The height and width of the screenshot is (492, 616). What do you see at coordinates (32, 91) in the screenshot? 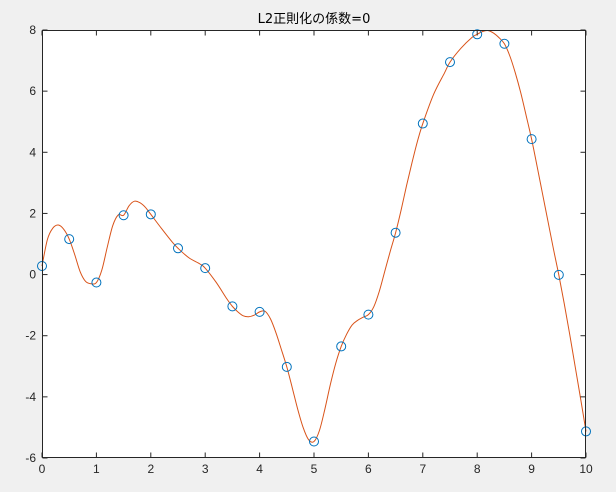
I see `y-tick-label-6: 6` at bounding box center [32, 91].